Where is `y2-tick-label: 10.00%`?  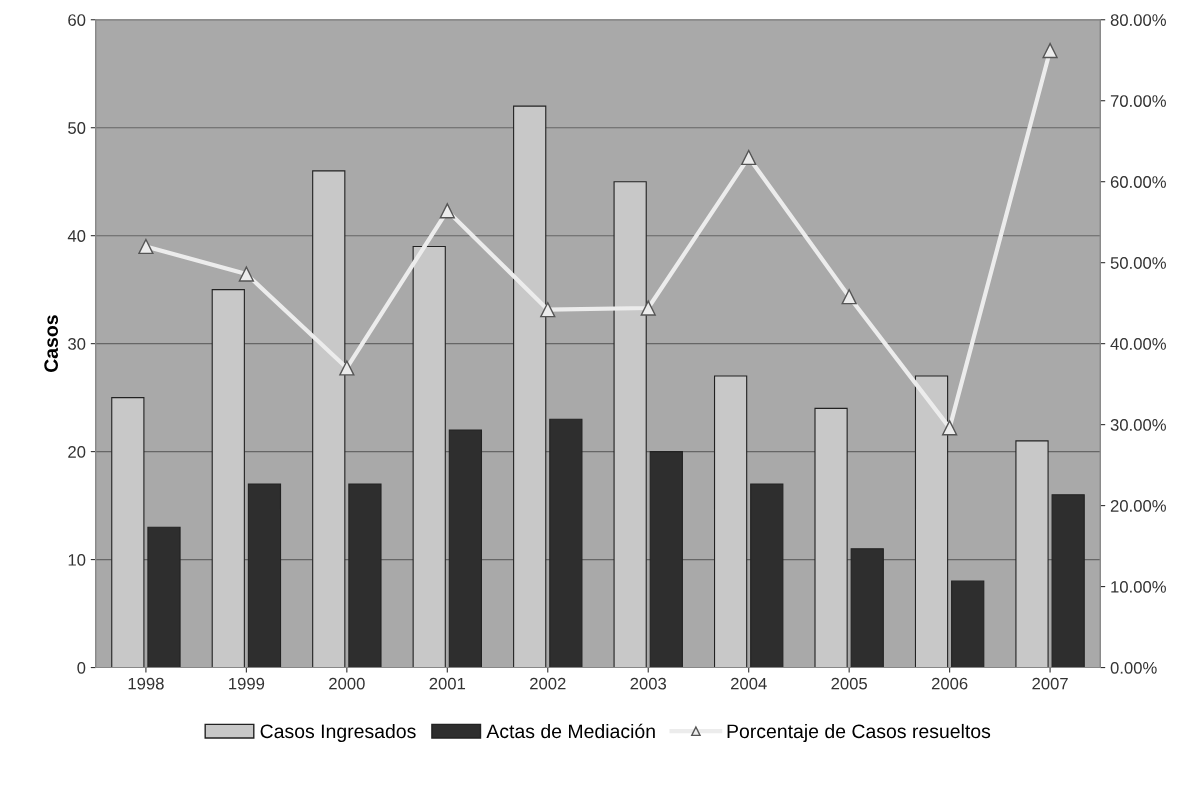 y2-tick-label: 10.00% is located at coordinates (1138, 586).